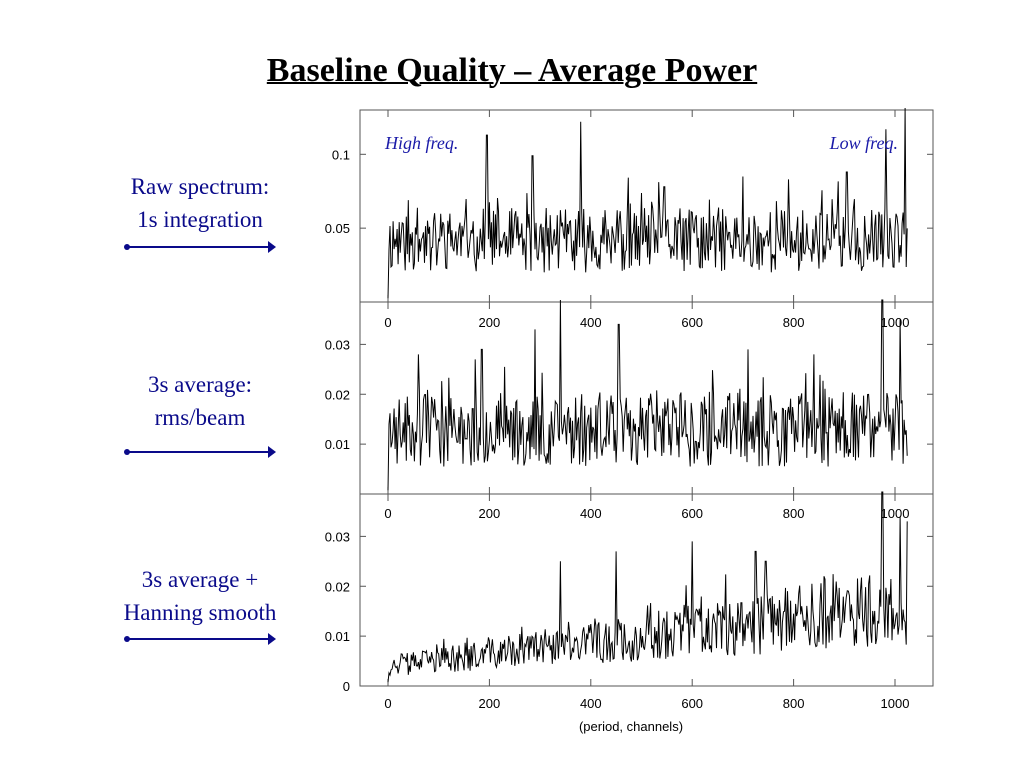 Image resolution: width=1024 pixels, height=768 pixels. What do you see at coordinates (337, 228) in the screenshot?
I see `y-tick-label: 0.05` at bounding box center [337, 228].